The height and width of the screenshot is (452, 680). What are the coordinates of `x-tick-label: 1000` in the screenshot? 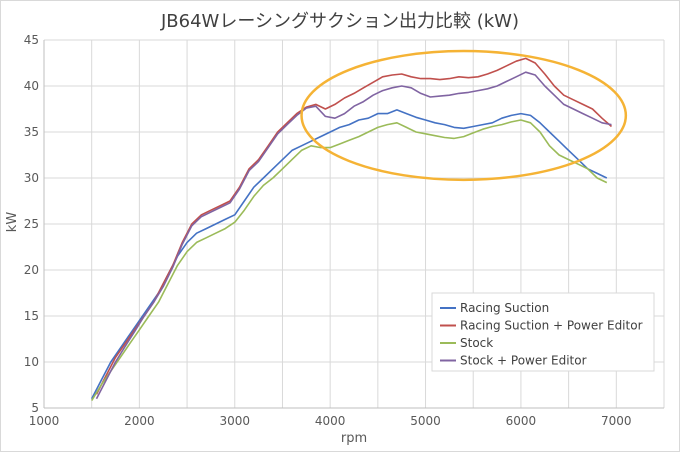 It's located at (44, 421).